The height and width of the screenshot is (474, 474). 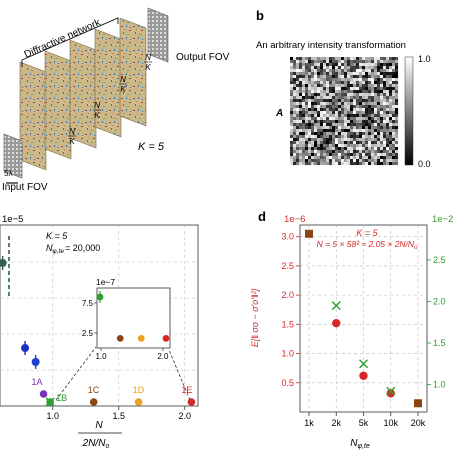 I want to click on colorbar-max: 1.0, so click(x=424, y=59).